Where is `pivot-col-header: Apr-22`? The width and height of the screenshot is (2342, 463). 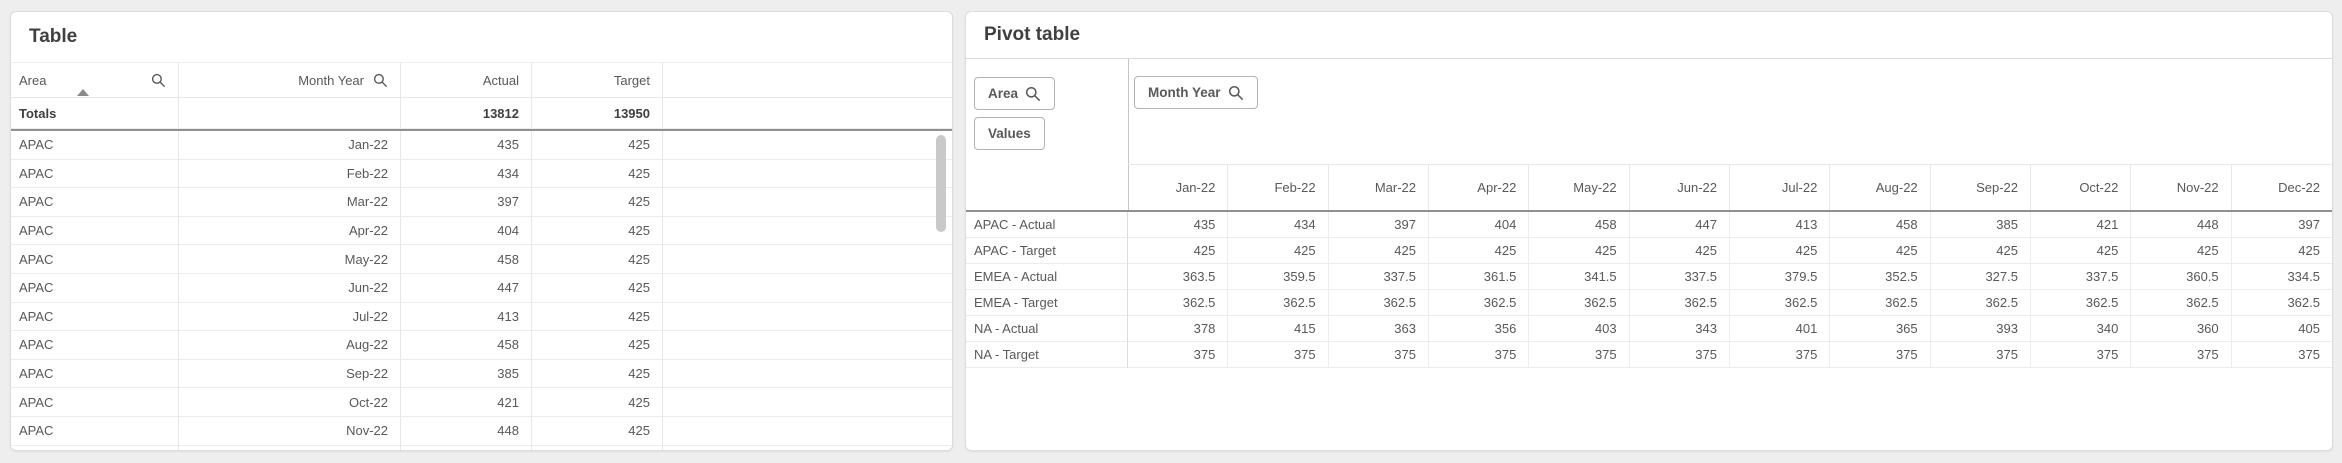 pivot-col-header: Apr-22 is located at coordinates (1479, 187).